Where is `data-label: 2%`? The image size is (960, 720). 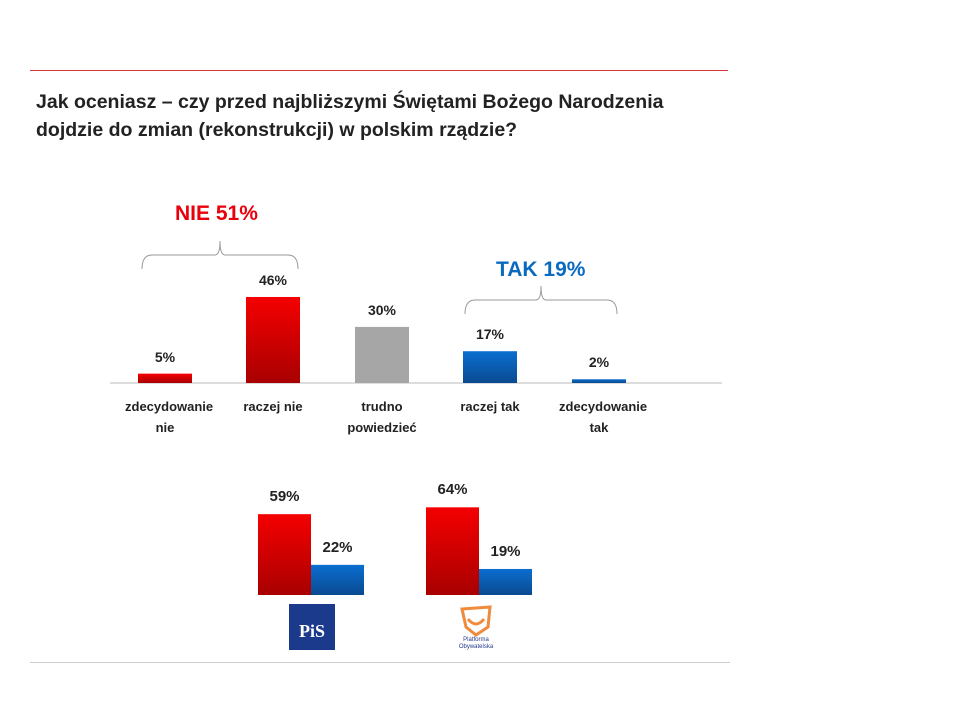 data-label: 2% is located at coordinates (599, 362).